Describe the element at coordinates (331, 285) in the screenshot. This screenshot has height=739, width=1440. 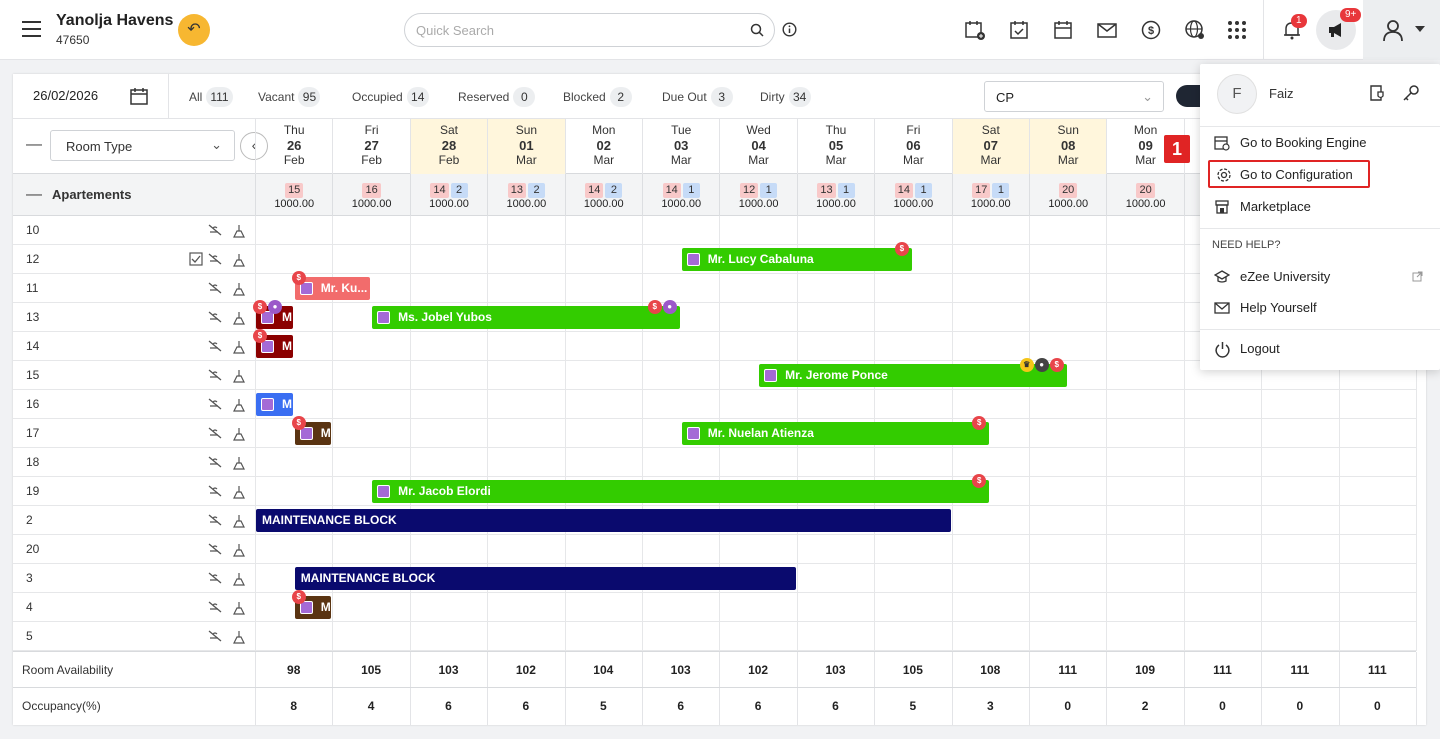
I see `booking-bar: Mr. Ku... $` at that location.